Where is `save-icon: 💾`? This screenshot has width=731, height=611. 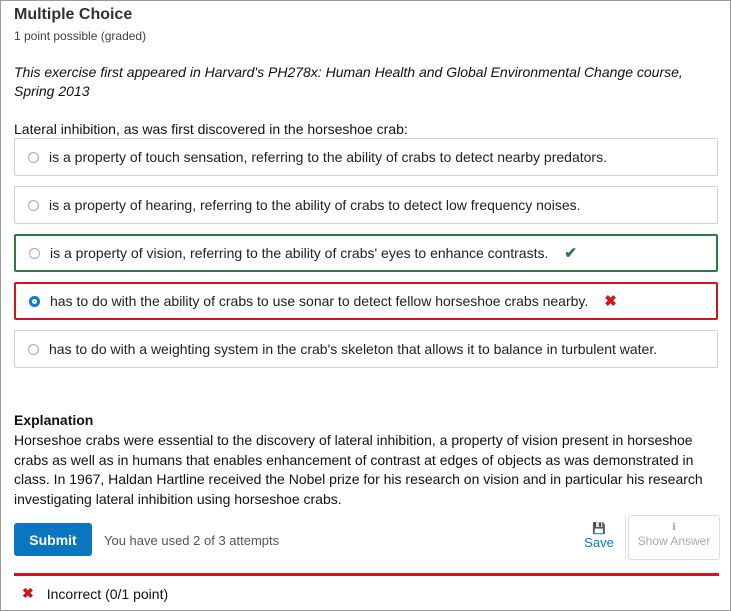
save-icon: 💾 is located at coordinates (599, 529).